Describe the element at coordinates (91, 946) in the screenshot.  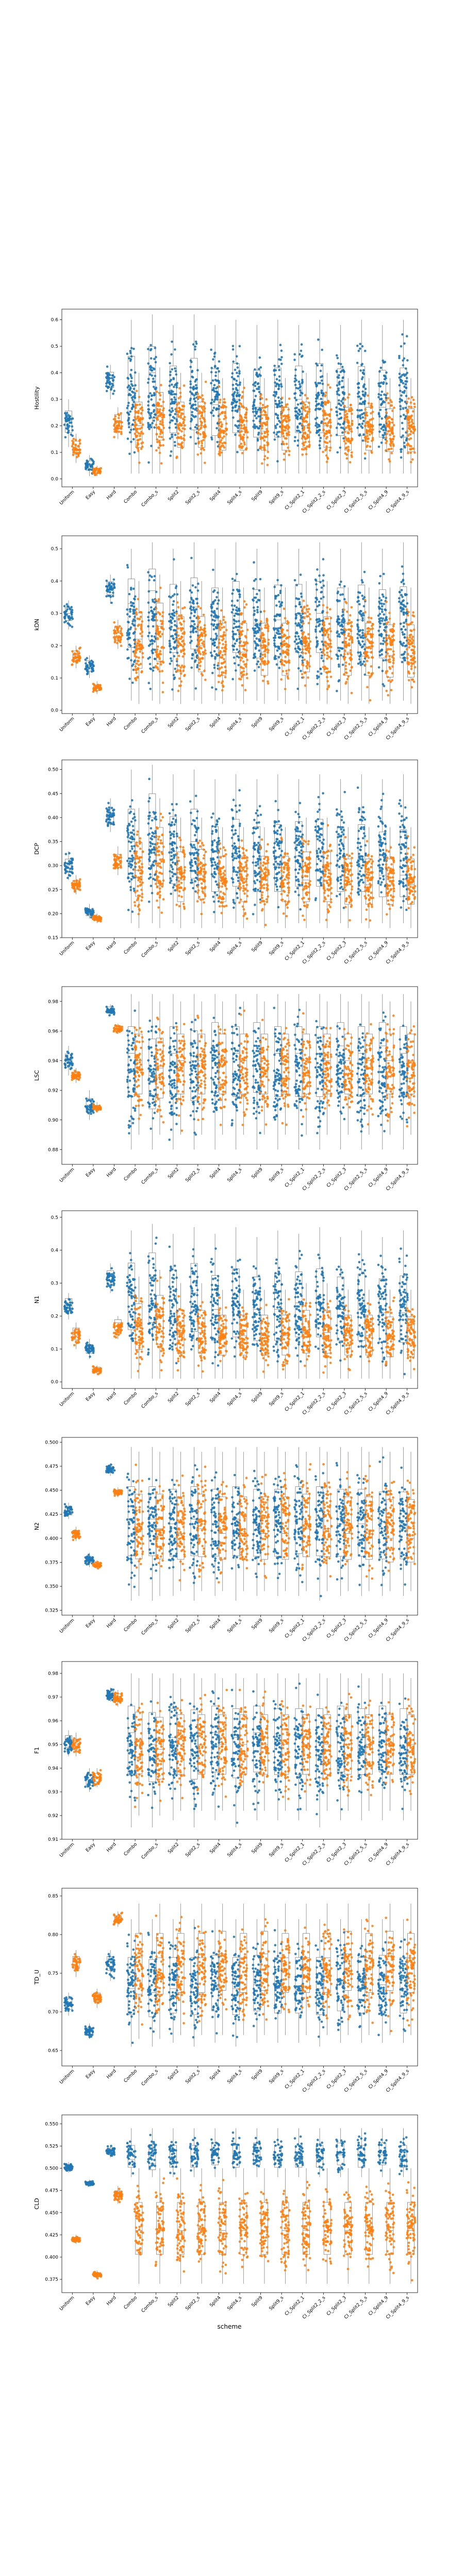
I see `x-tick-label: Easy` at that location.